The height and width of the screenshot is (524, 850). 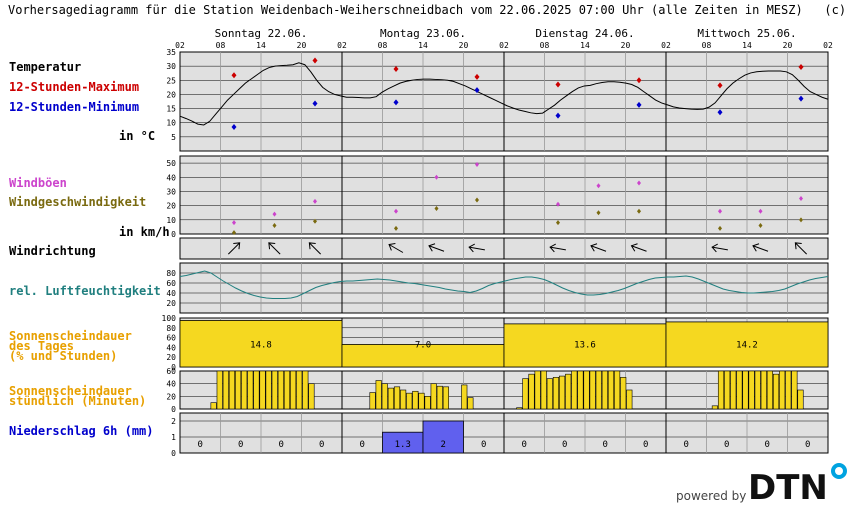 I want to click on label-wind-unit: in km/h, so click(x=144, y=232).